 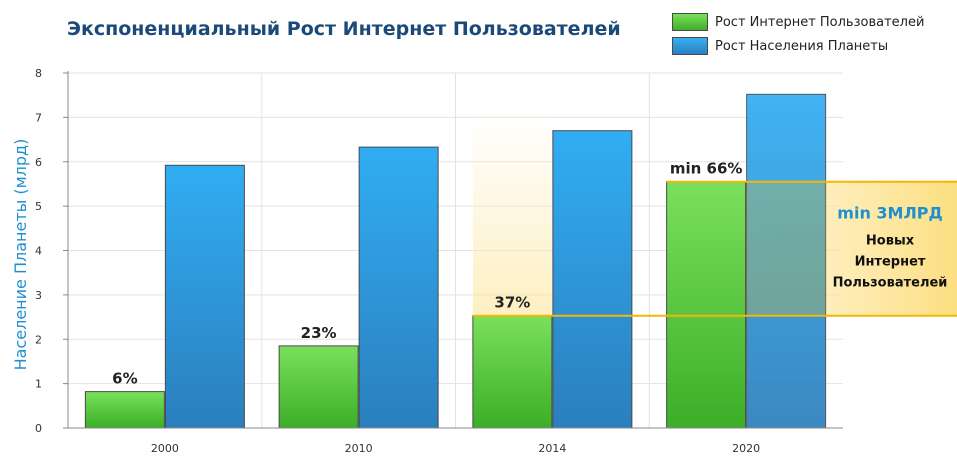 I want to click on y-tick-label: 6, so click(x=38, y=162).